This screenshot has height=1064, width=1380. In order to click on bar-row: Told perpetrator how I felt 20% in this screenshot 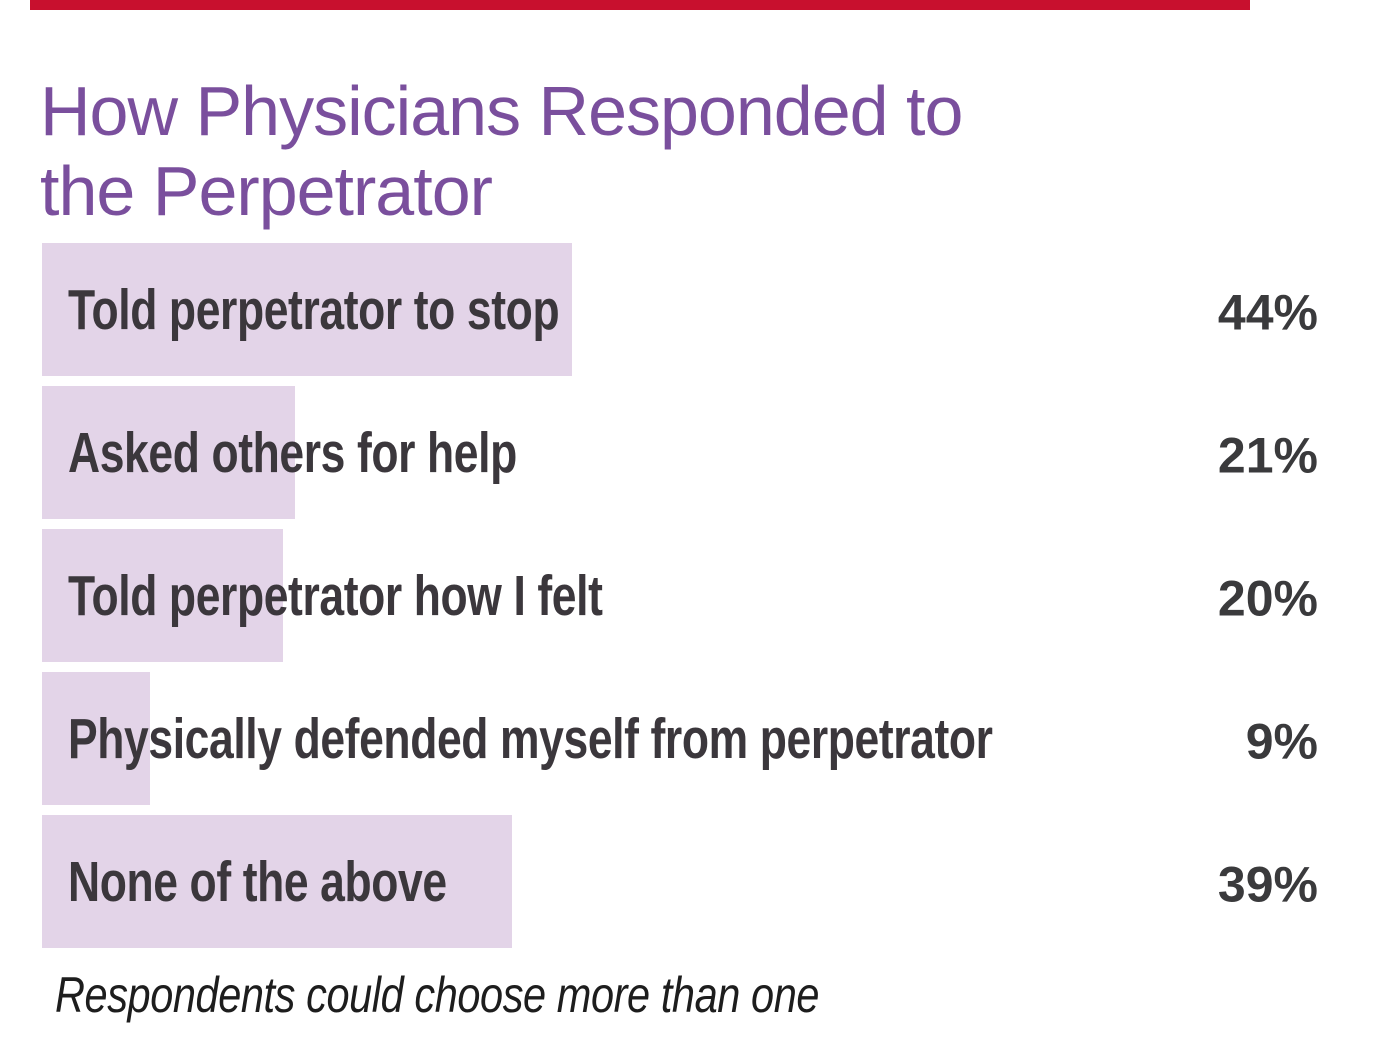, I will do `click(680, 595)`.